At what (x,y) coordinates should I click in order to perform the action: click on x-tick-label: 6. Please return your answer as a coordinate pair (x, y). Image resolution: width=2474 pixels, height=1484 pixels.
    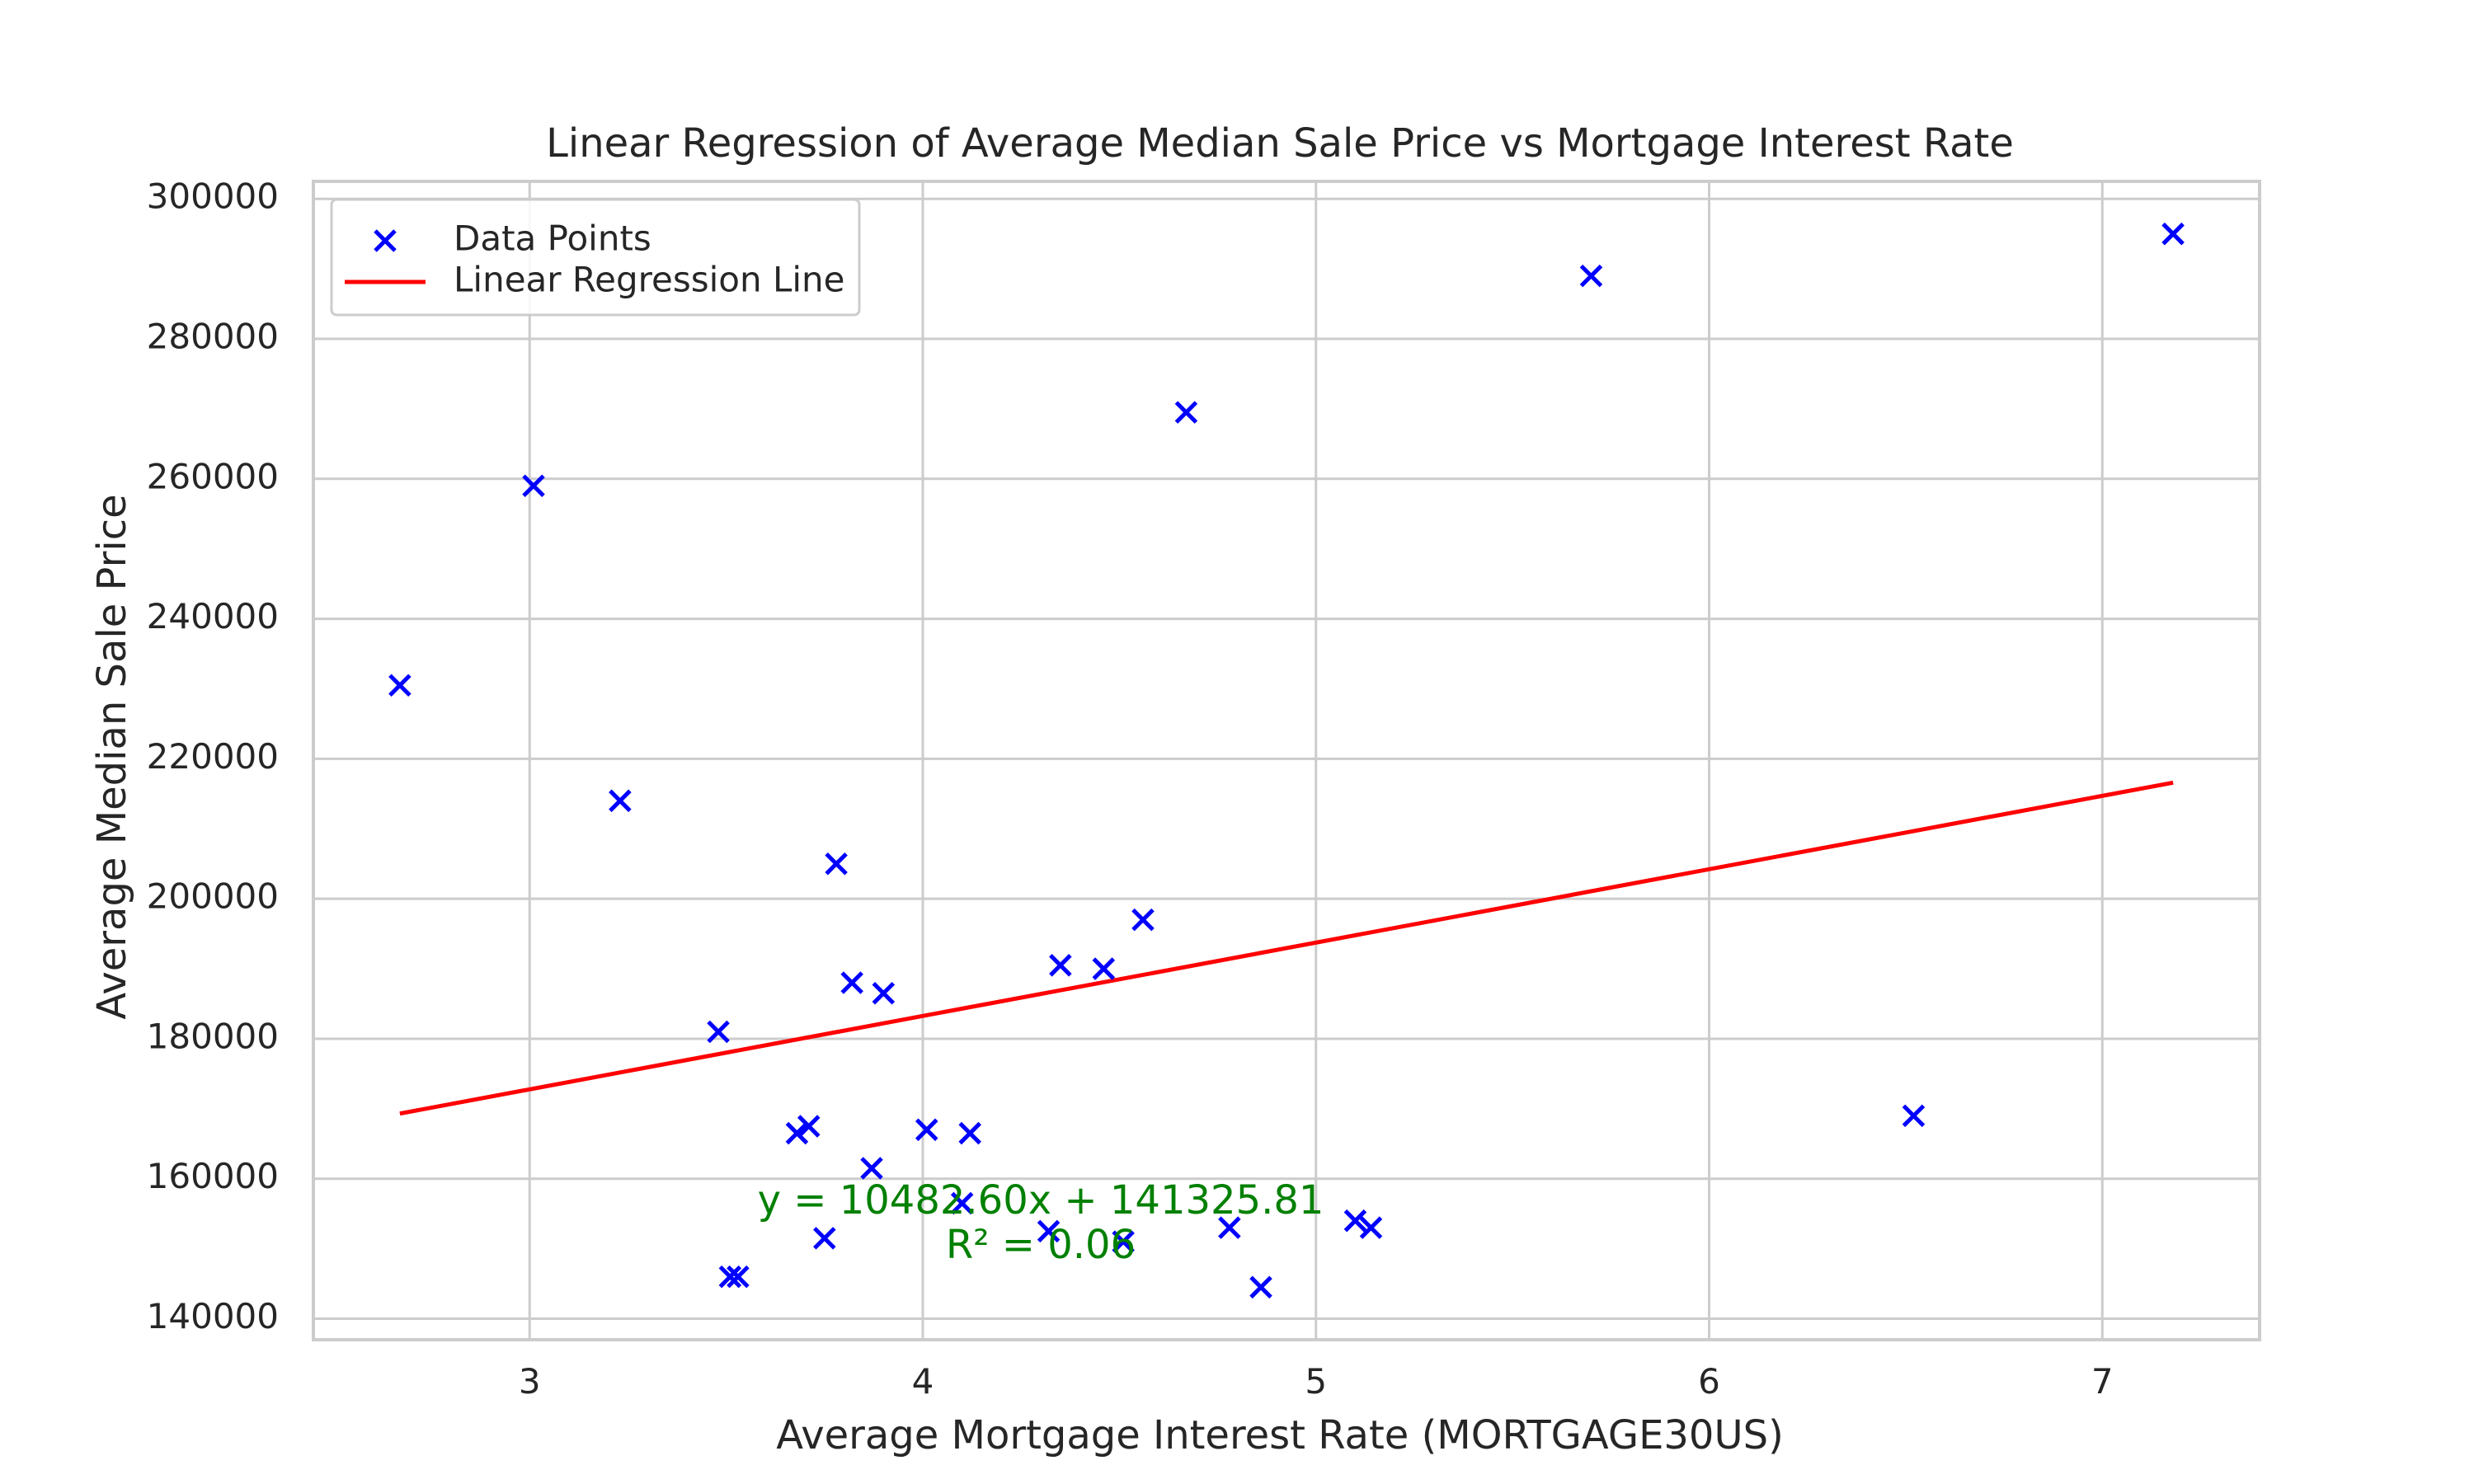
    Looking at the image, I should click on (1709, 1381).